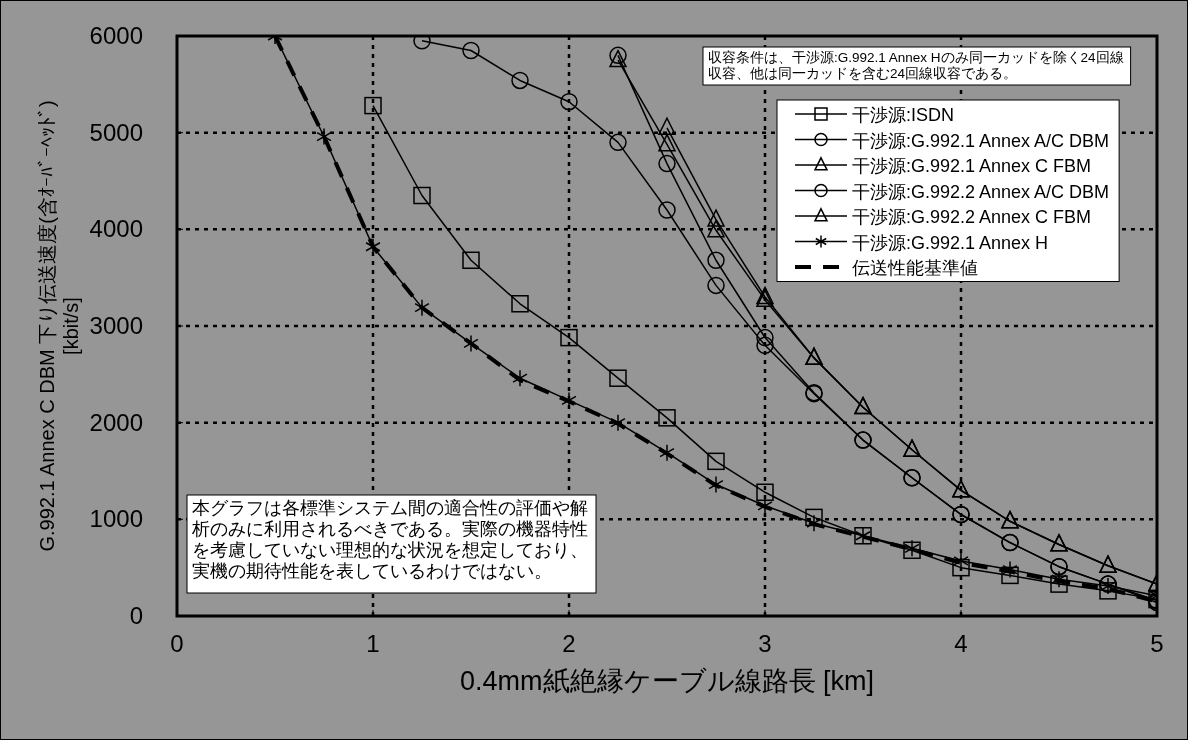 The image size is (1188, 740). What do you see at coordinates (765, 643) in the screenshot?
I see `x-tick-label: 3` at bounding box center [765, 643].